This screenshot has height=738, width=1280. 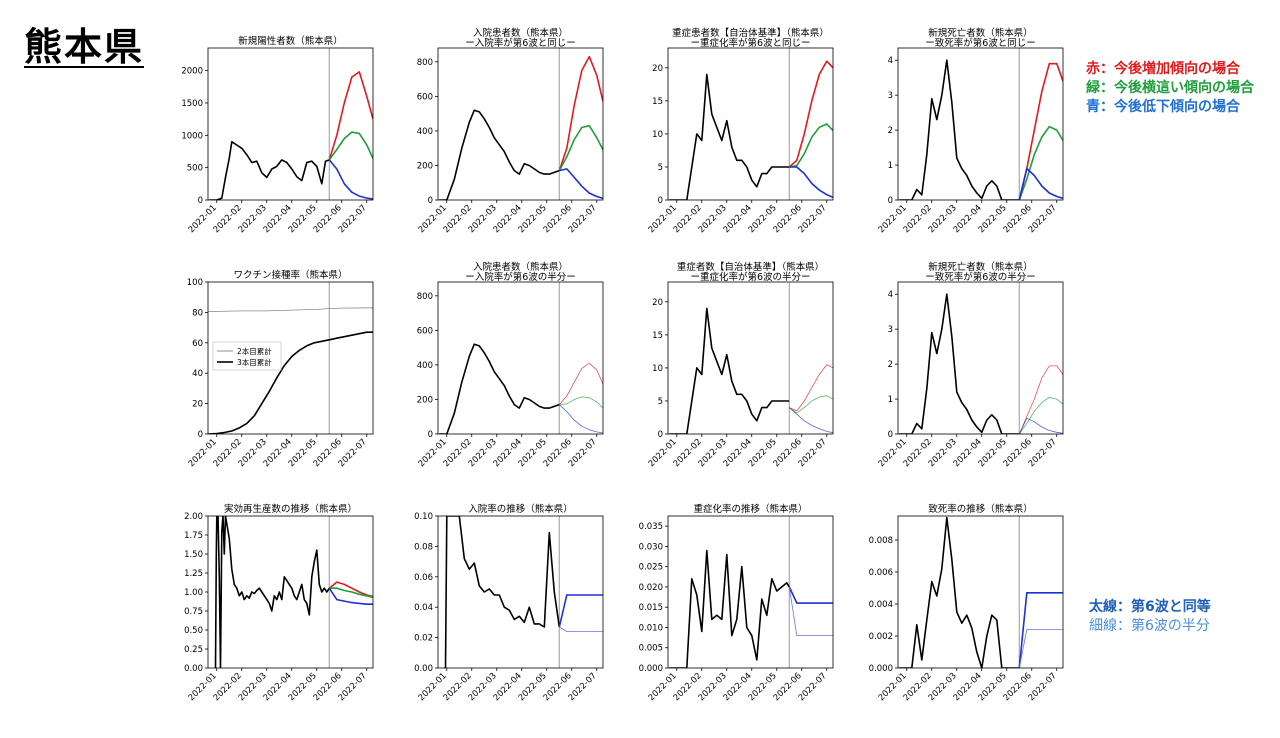 I want to click on y-tick-label: 3, so click(x=890, y=96).